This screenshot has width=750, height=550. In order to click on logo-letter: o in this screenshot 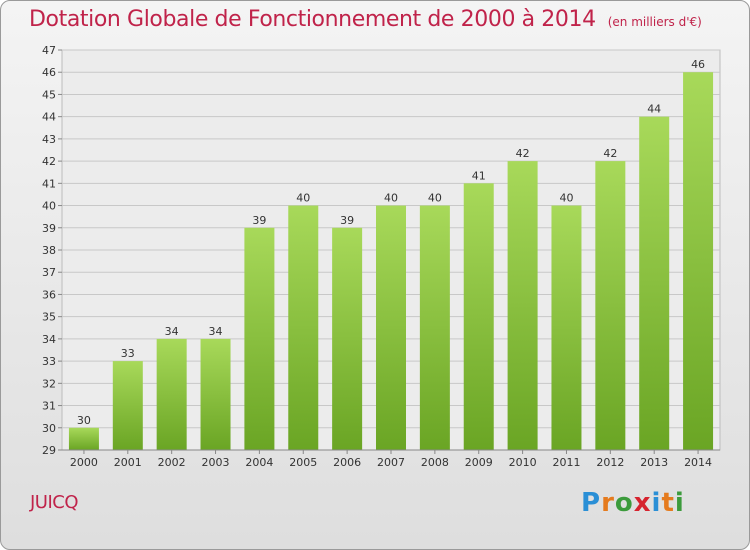, I will do `click(624, 503)`.